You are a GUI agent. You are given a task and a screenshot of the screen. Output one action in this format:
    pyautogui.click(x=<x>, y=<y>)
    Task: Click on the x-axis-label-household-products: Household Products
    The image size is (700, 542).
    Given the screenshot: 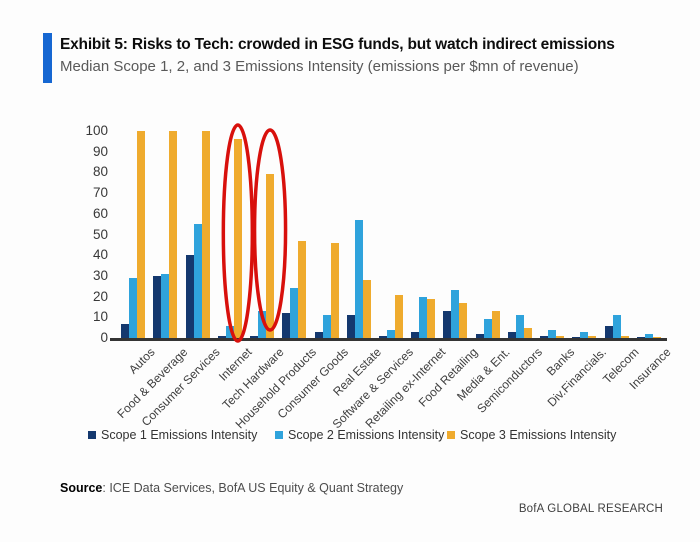 What is the action you would take?
    pyautogui.click(x=276, y=388)
    